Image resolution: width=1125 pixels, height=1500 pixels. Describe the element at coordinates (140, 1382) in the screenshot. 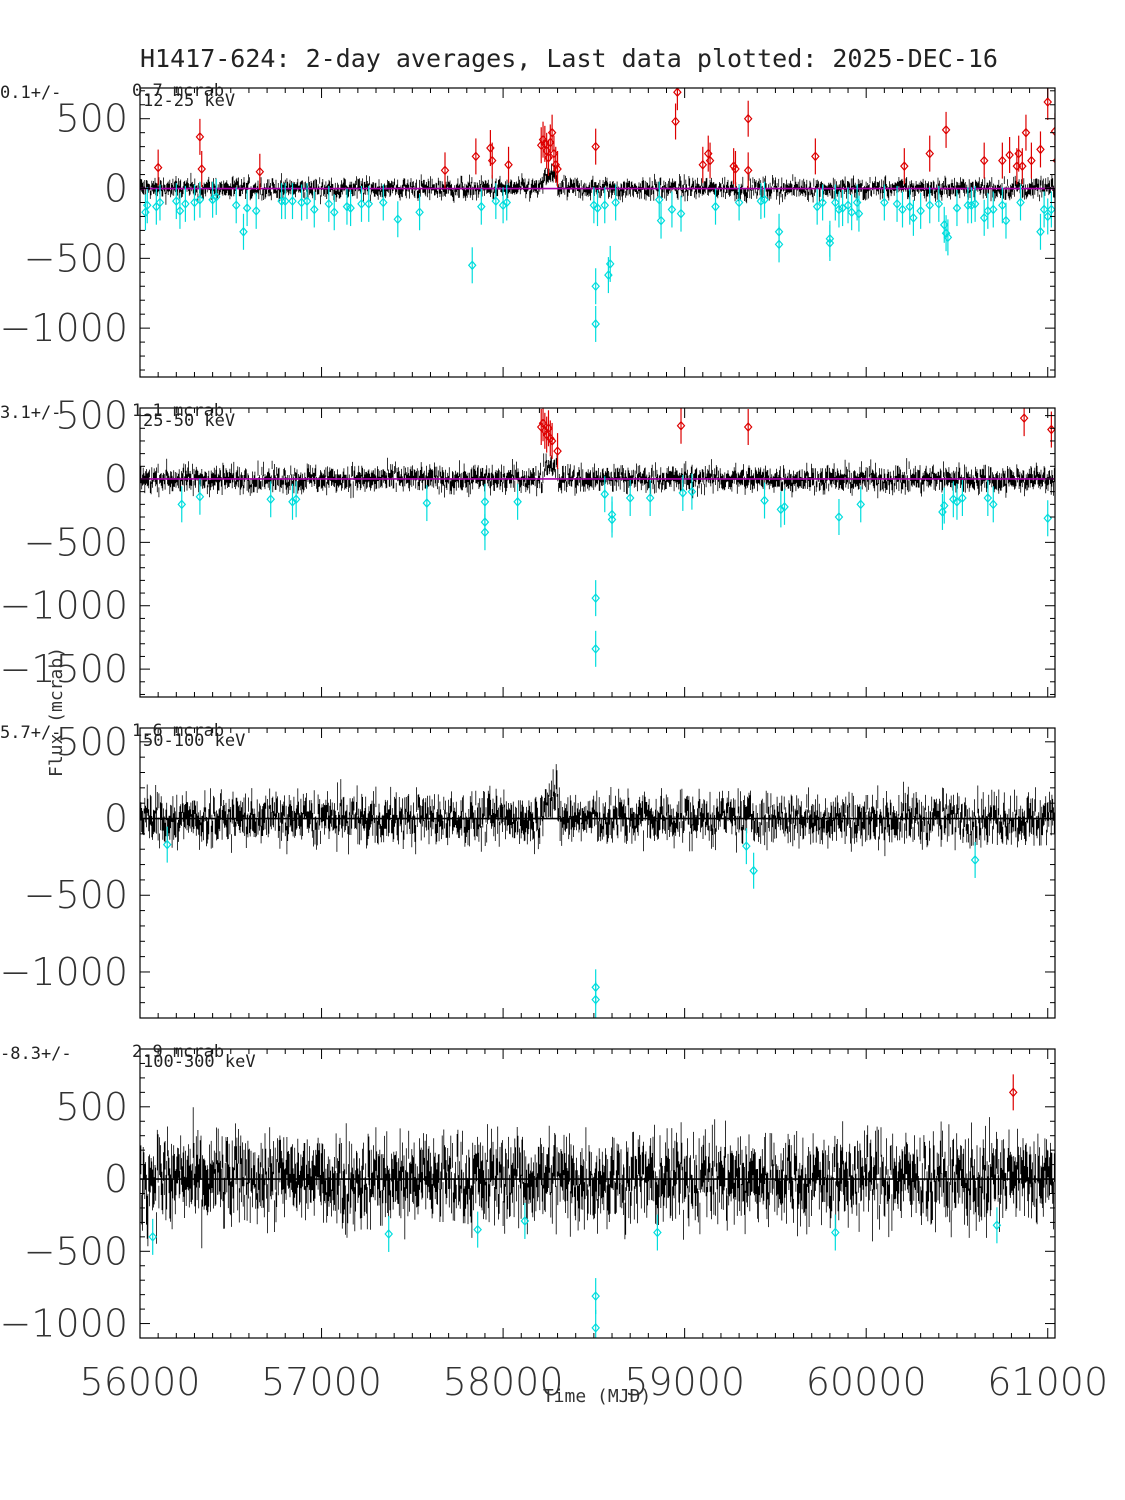

I see `x-tick-label: 56000` at that location.